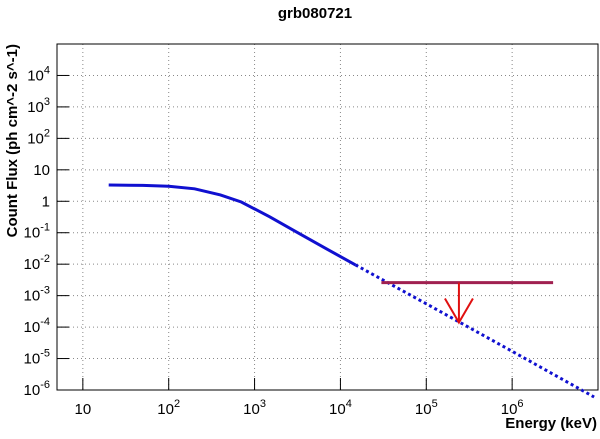  I want to click on y-tick-label: 10⁻⁶, so click(37, 389).